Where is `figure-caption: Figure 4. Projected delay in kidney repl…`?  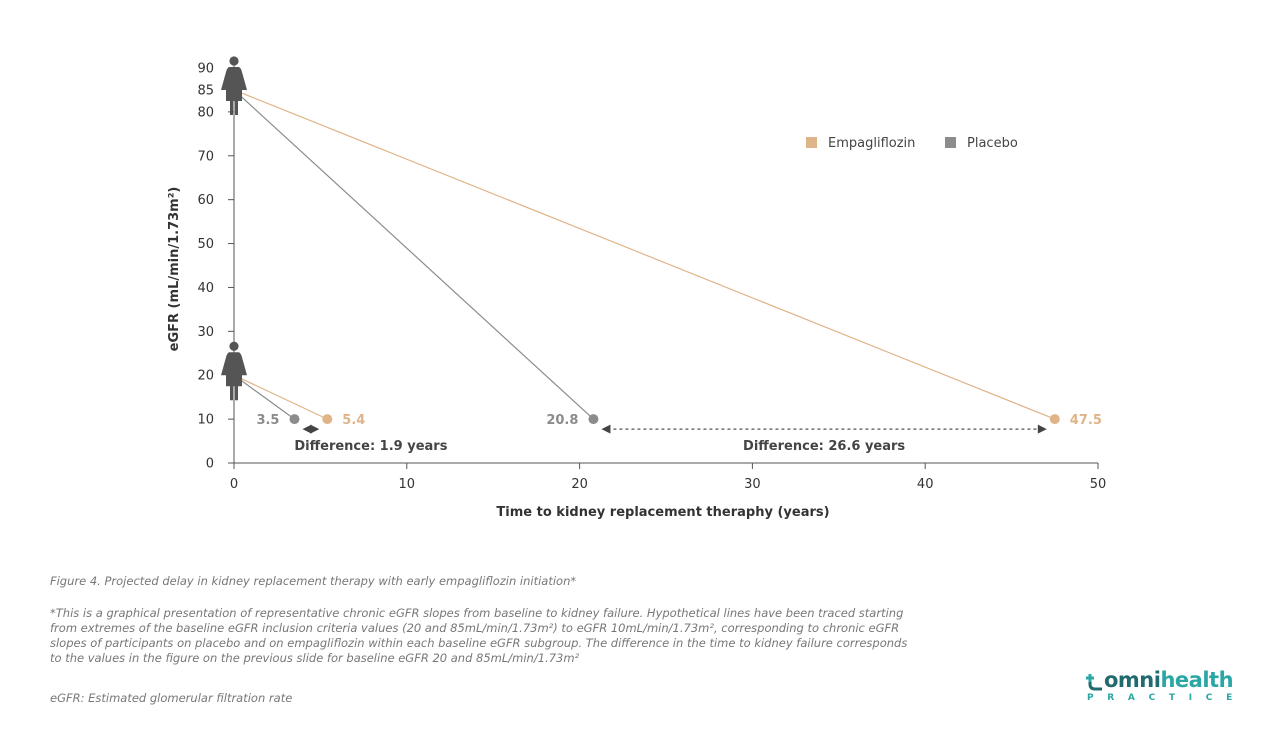 figure-caption: Figure 4. Projected delay in kidney repl… is located at coordinates (313, 581).